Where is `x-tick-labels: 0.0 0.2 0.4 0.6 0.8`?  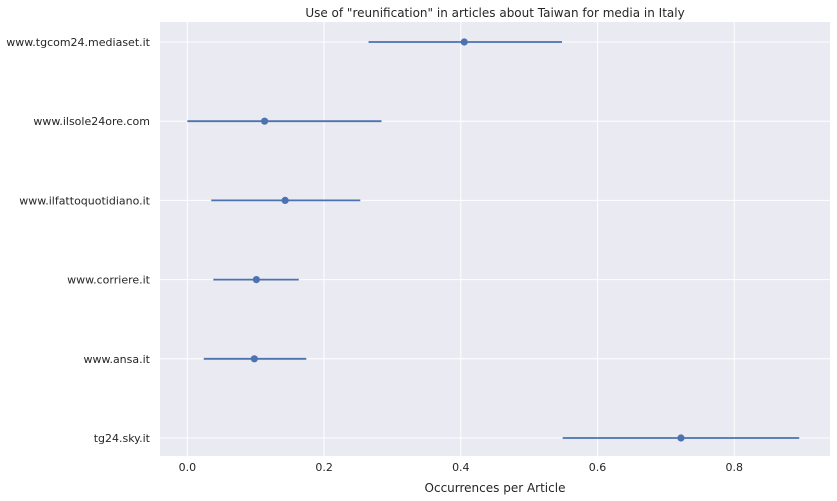
x-tick-labels: 0.0 0.2 0.4 0.6 0.8 is located at coordinates (461, 467).